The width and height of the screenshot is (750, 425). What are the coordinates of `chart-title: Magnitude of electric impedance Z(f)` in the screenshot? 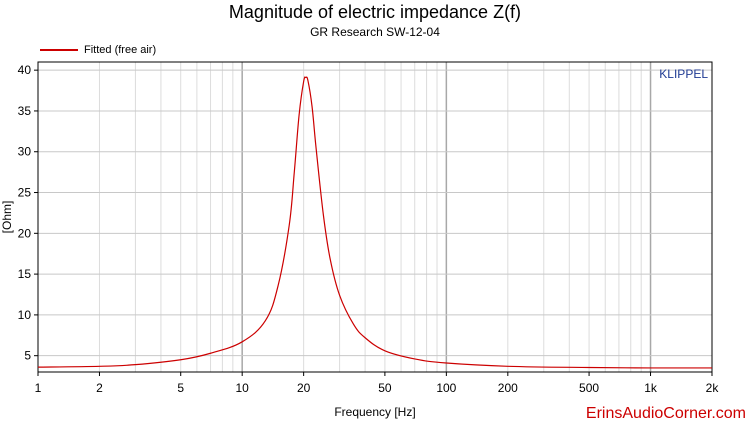 It's located at (375, 12).